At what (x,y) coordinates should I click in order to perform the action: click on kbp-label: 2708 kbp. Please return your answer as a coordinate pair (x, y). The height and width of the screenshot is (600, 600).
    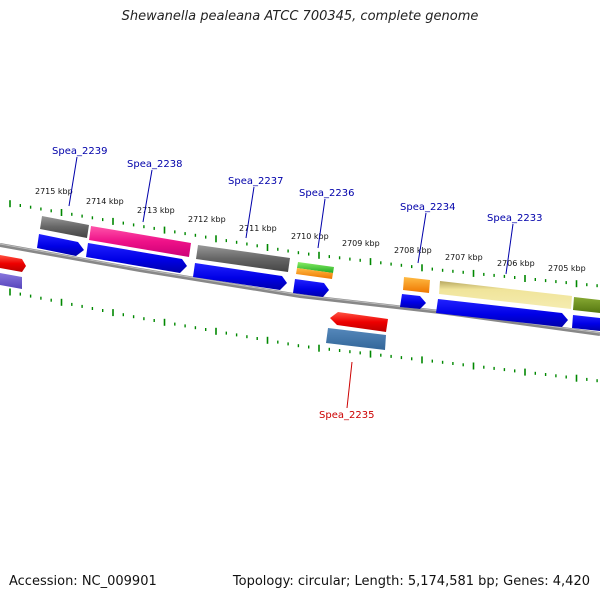
    Looking at the image, I should click on (413, 250).